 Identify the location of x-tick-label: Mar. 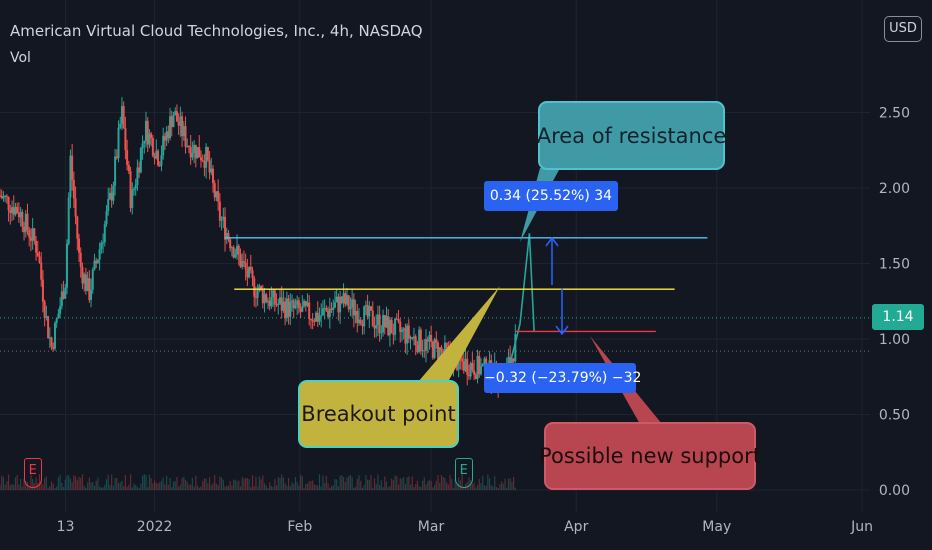
(431, 527).